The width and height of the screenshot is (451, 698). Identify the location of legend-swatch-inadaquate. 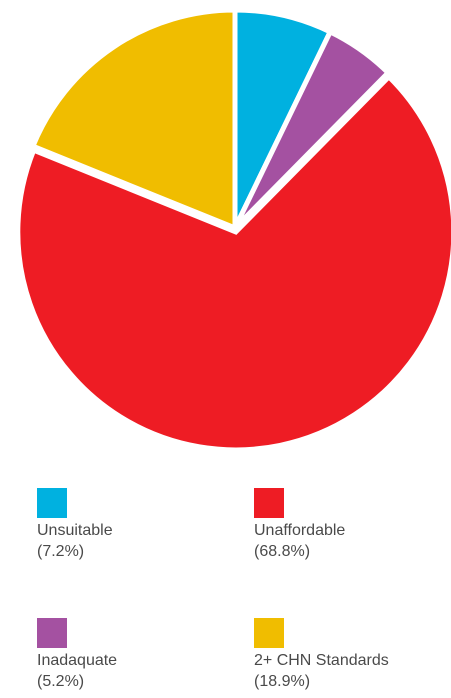
(52, 633).